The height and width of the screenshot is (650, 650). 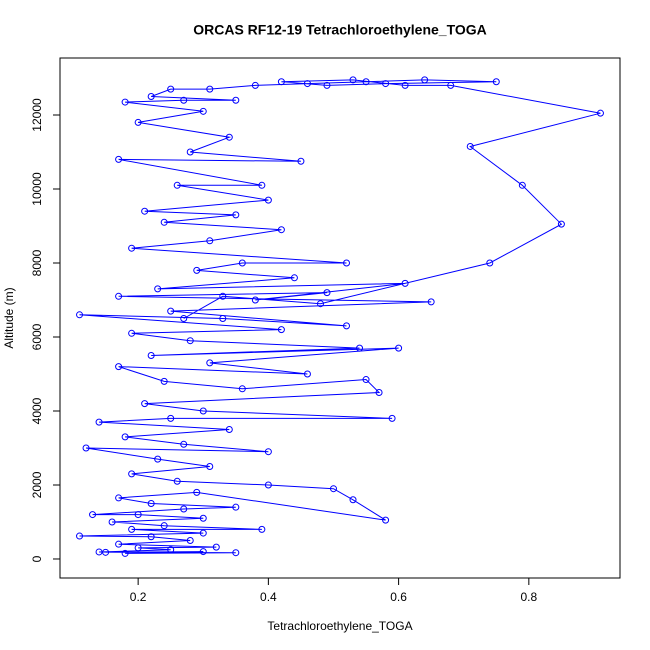 What do you see at coordinates (340, 30) in the screenshot?
I see `chart-title: ORCAS RF12-19 Tetrachloroethylene_TOGA` at bounding box center [340, 30].